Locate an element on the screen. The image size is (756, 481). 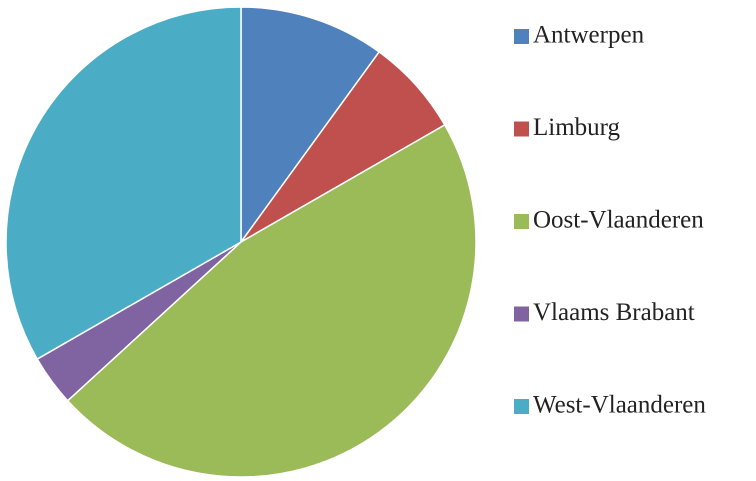
legend-label: Oost-Vlaanderen is located at coordinates (618, 220).